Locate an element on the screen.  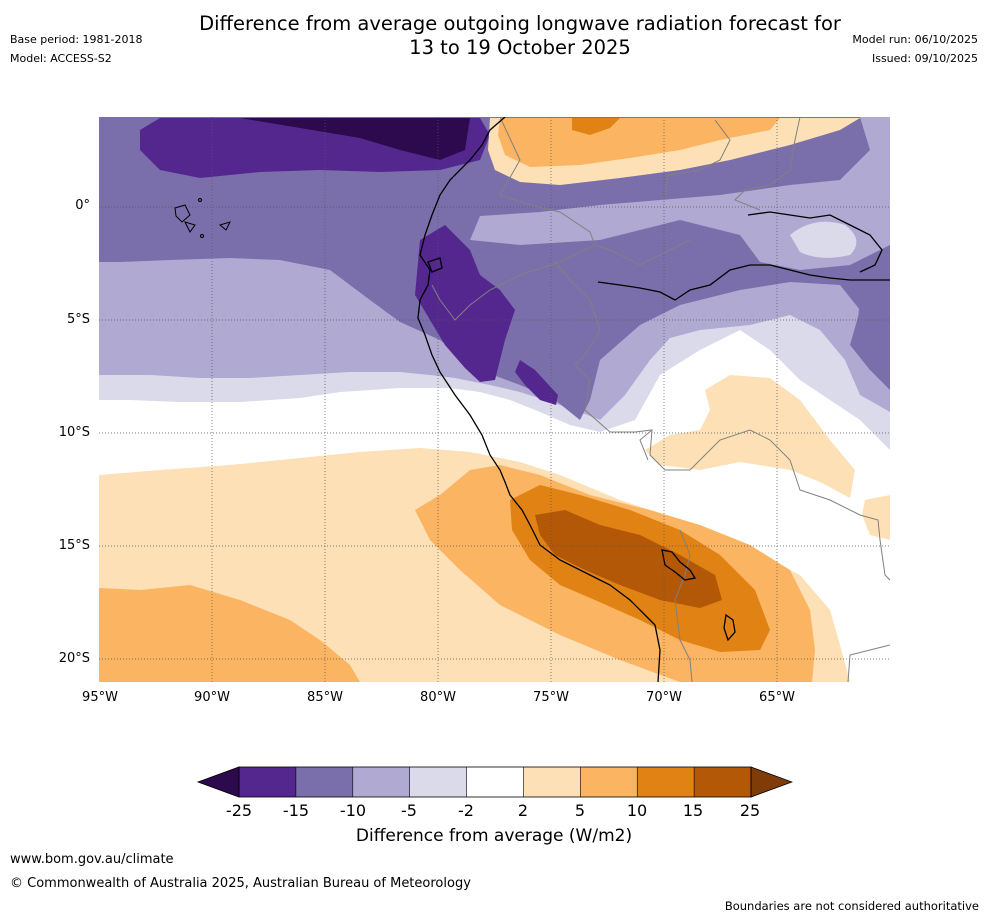
colorbar-tick: 2 is located at coordinates (523, 810).